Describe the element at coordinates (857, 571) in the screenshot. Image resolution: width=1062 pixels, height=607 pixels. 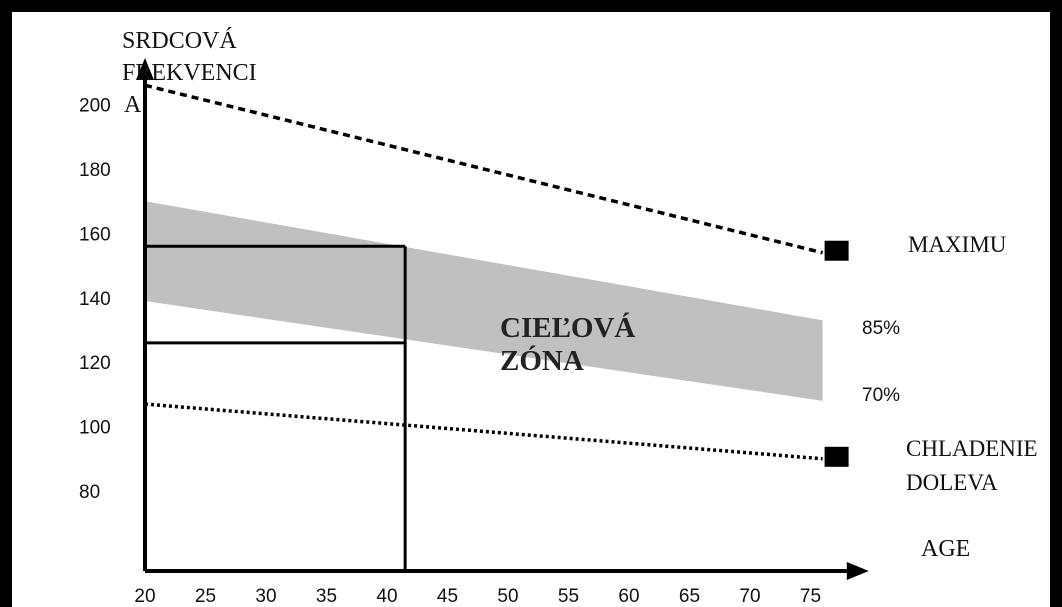
I see `x-axis-arrow` at that location.